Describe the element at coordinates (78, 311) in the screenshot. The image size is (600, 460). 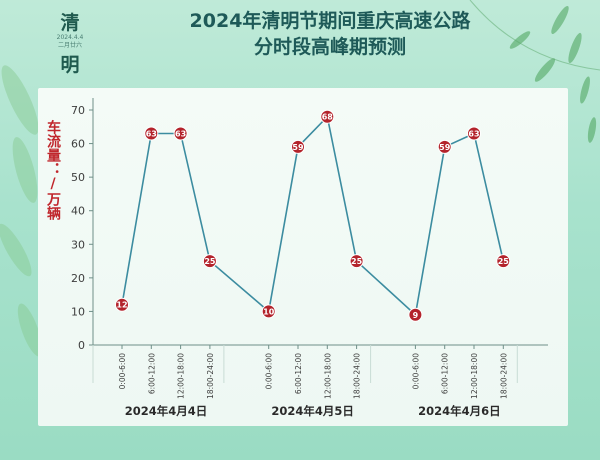
I see `y-tick-label: 10` at that location.